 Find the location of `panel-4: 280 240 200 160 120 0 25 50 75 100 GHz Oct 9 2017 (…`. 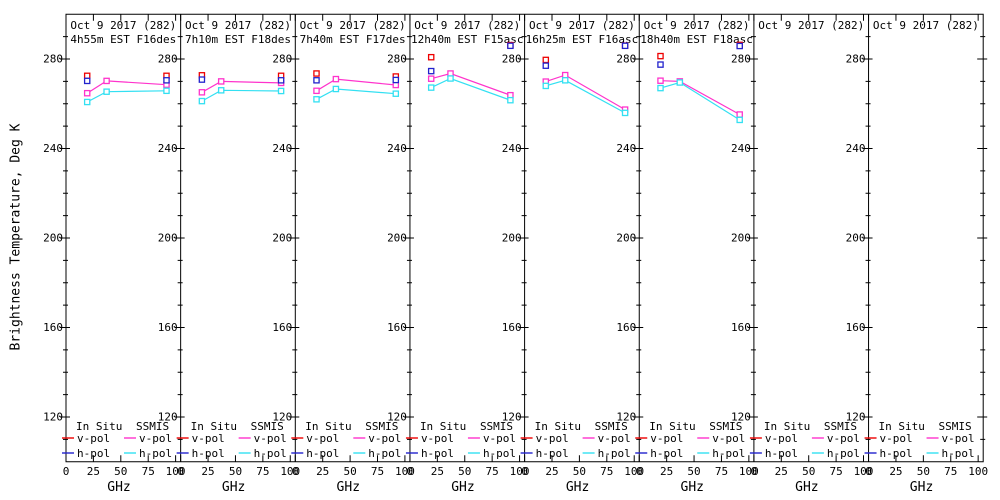

panel-4: 280 240 200 160 120 0 25 50 75 100 GHz Oct 9 2017 (… is located at coordinates (458, 254).